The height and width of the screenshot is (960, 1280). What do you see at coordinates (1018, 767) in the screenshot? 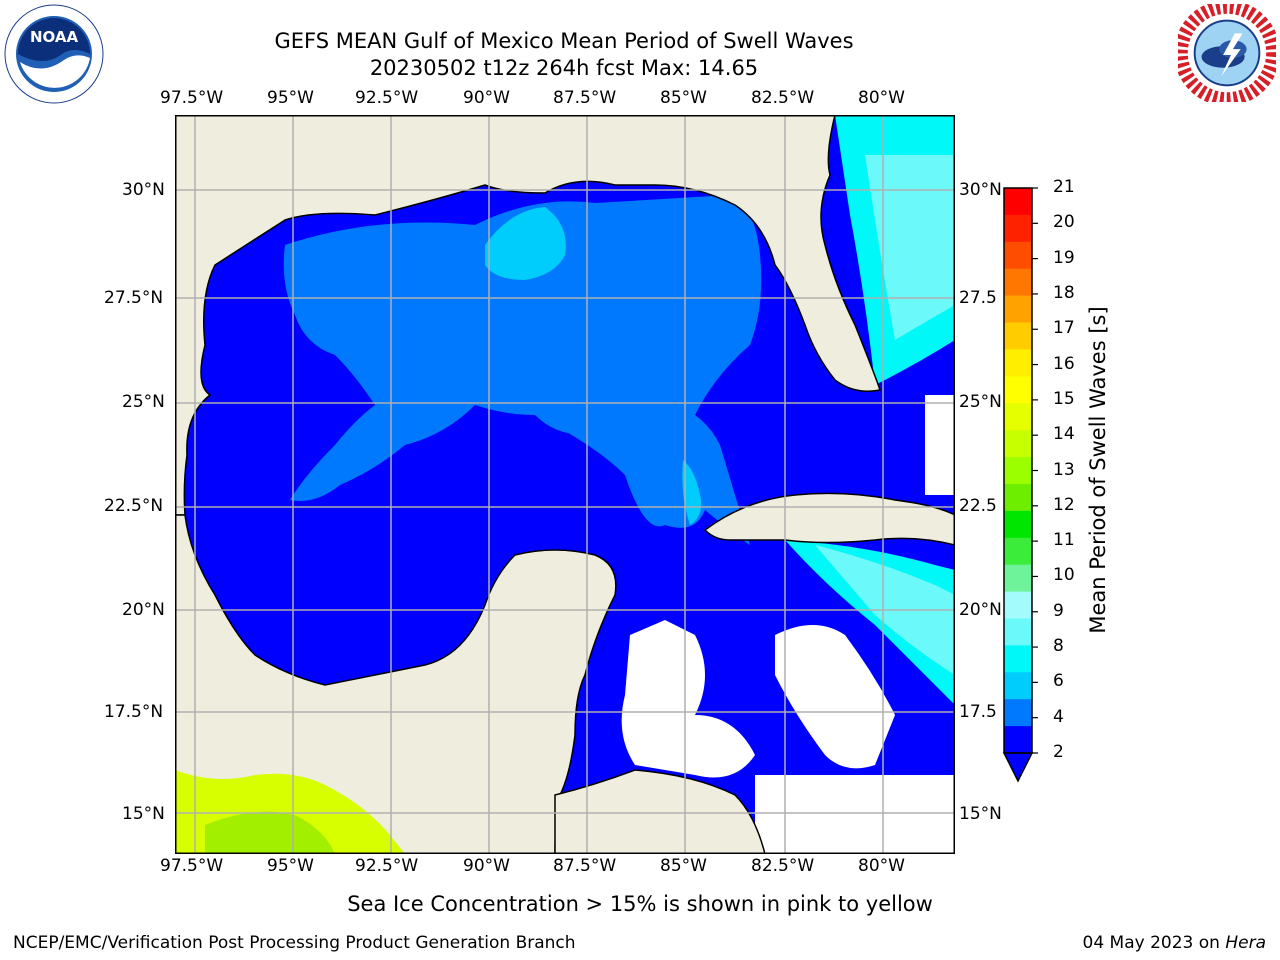
I see `colorbar-extend-min` at bounding box center [1018, 767].